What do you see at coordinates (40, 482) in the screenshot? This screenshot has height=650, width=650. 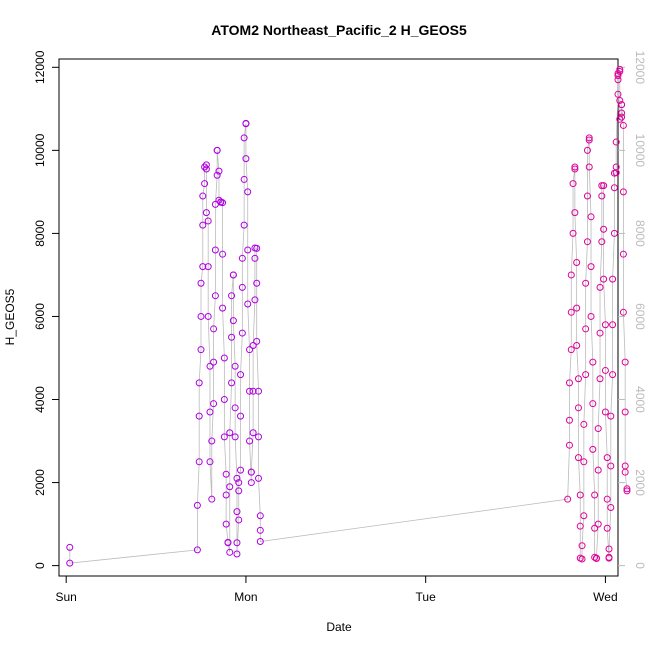 I see `y-tick-label-left: 2000` at bounding box center [40, 482].